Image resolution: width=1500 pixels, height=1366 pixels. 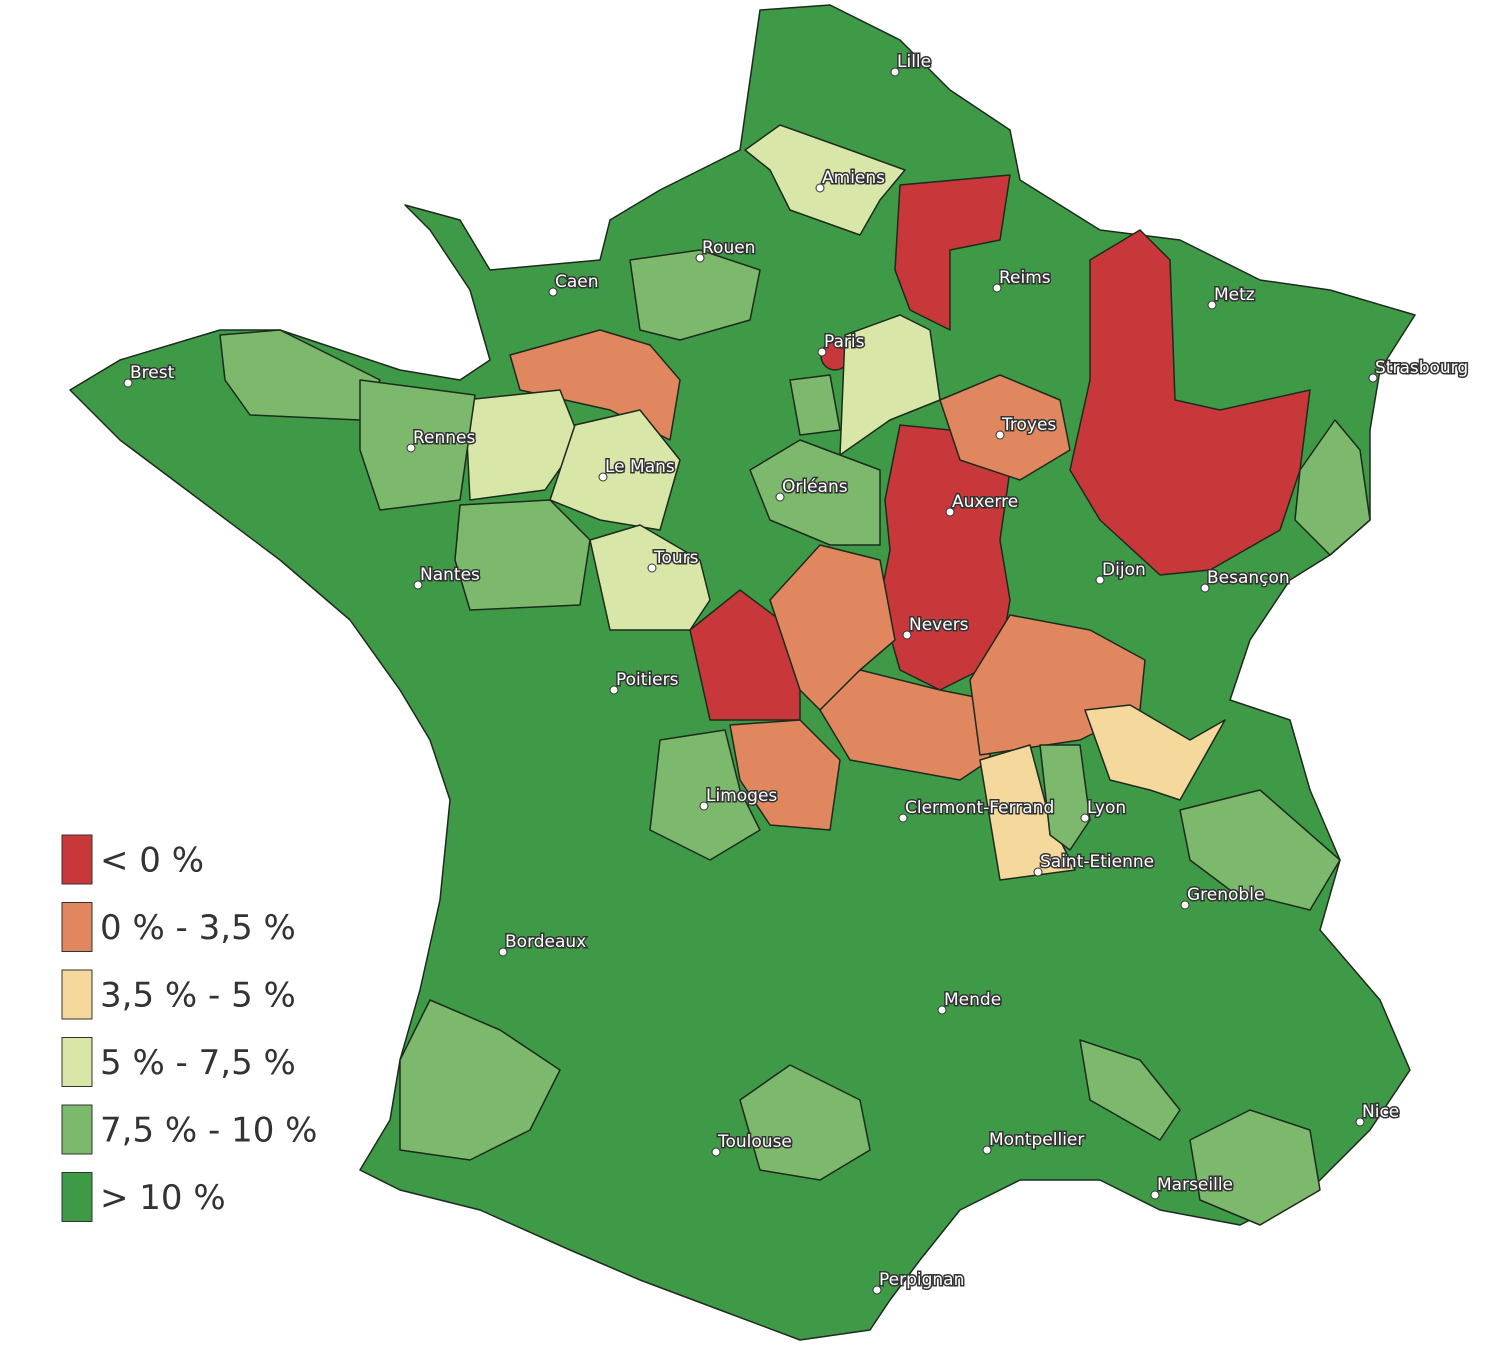 What do you see at coordinates (163, 1198) in the screenshot?
I see `legend-label: > 10 %` at bounding box center [163, 1198].